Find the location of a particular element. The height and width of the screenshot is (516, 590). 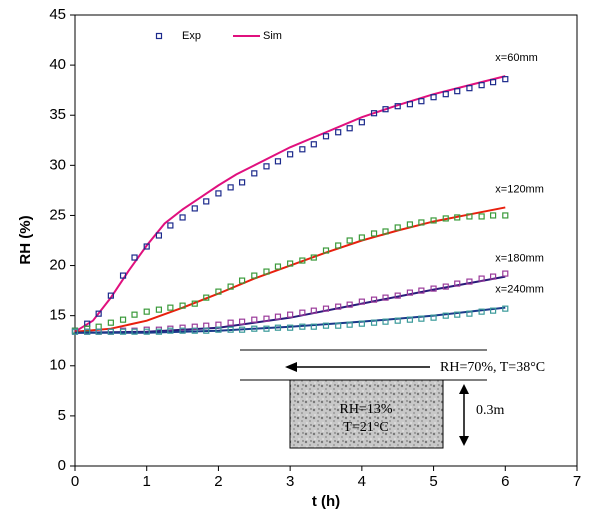

y-tick-label: 15 is located at coordinates (57, 315).